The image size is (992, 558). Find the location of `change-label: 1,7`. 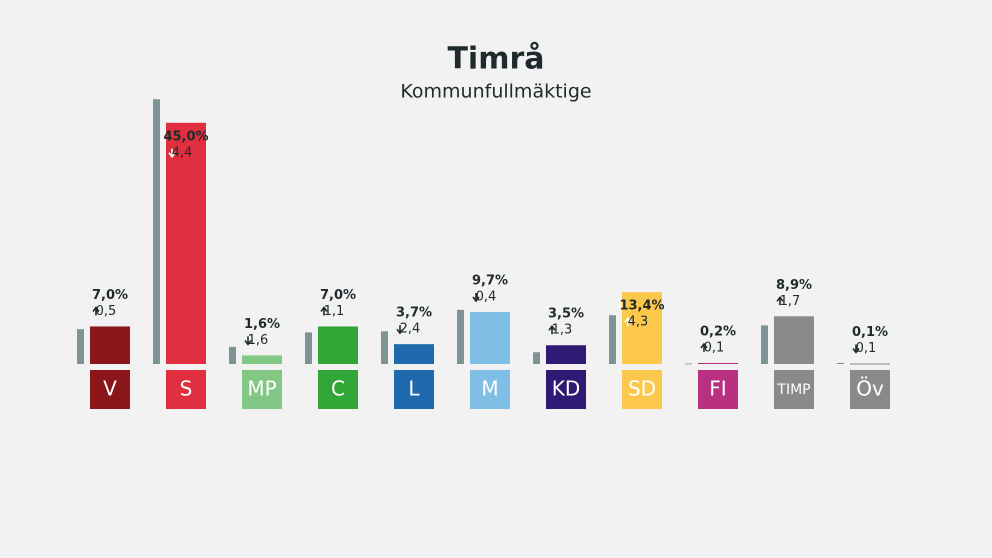

change-label: 1,7 is located at coordinates (790, 301).